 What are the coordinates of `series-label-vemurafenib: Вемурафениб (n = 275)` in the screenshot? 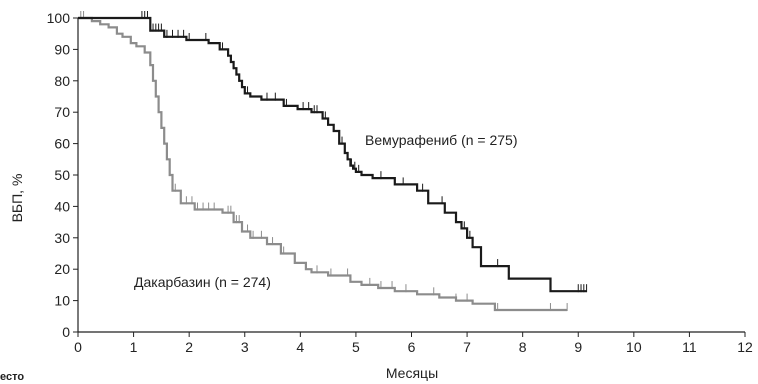 It's located at (441, 140).